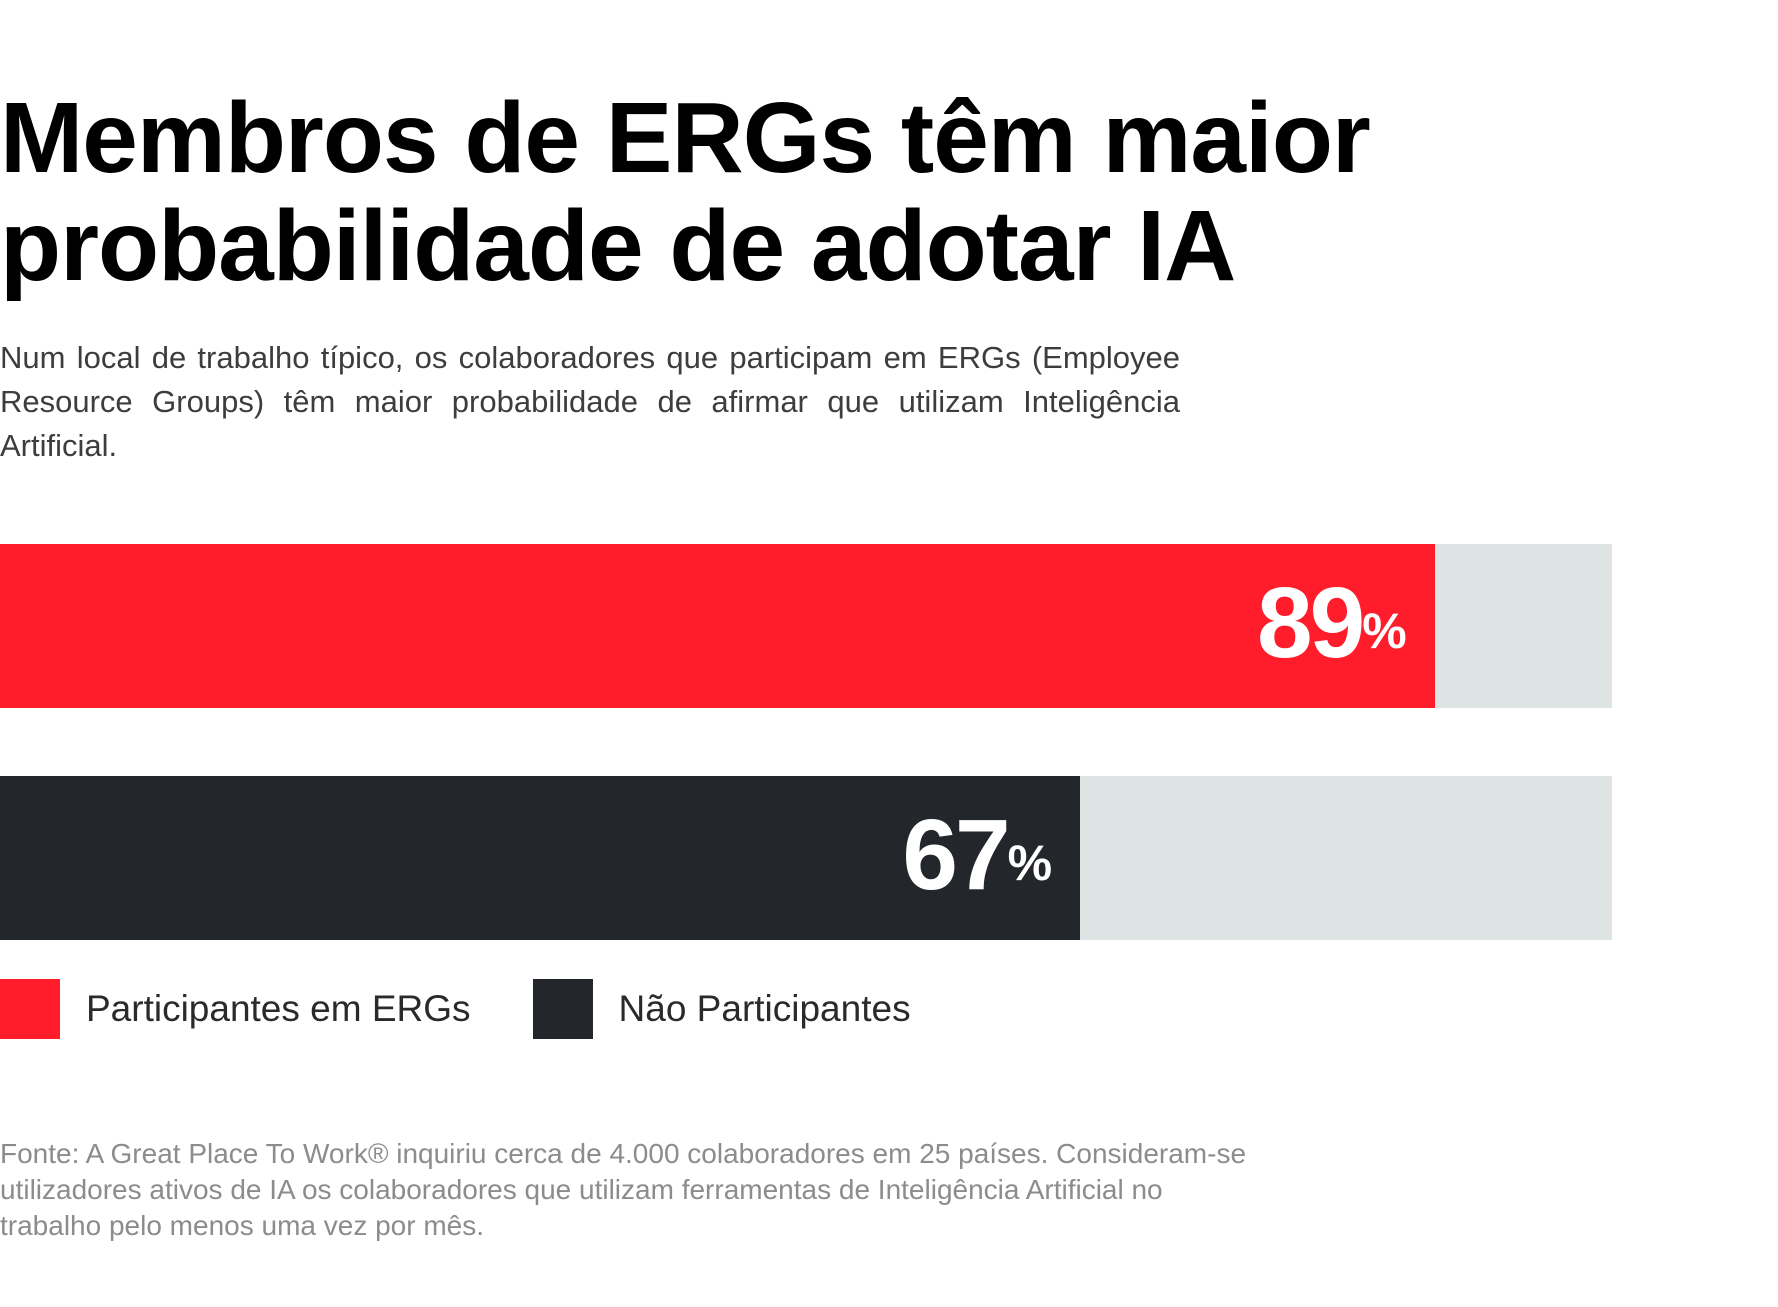  I want to click on legend-item-nao-participantes: Não Participantes, so click(721, 1009).